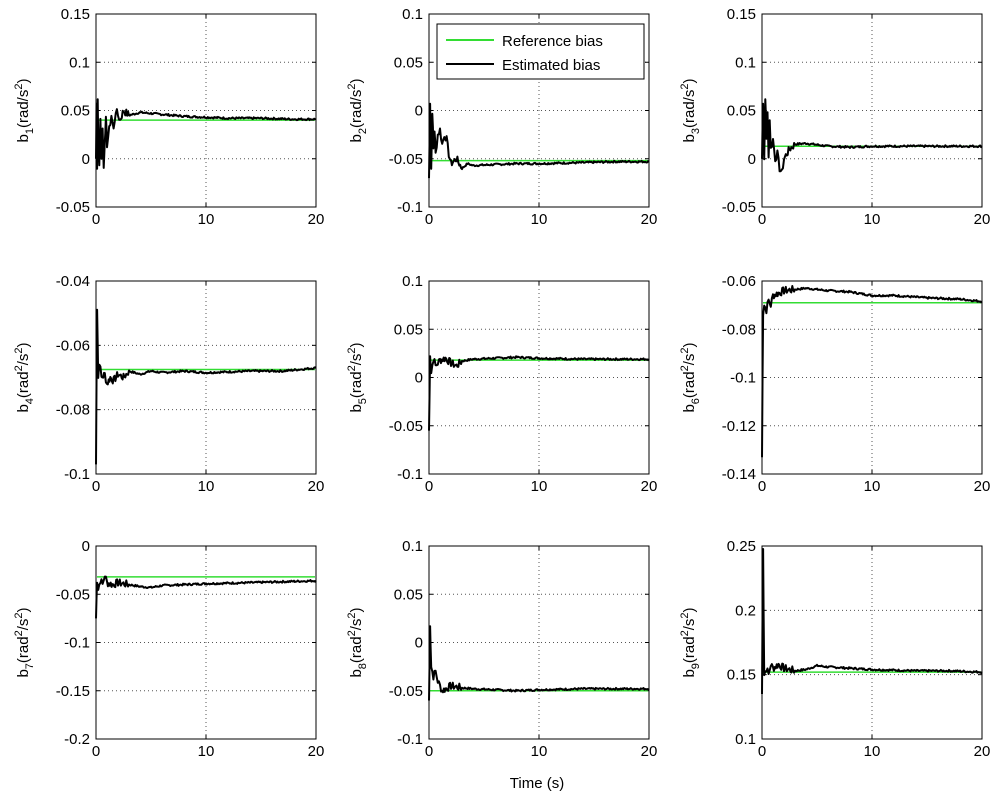 The height and width of the screenshot is (797, 1000). What do you see at coordinates (739, 474) in the screenshot?
I see `y-tick-label: -0.14` at bounding box center [739, 474].